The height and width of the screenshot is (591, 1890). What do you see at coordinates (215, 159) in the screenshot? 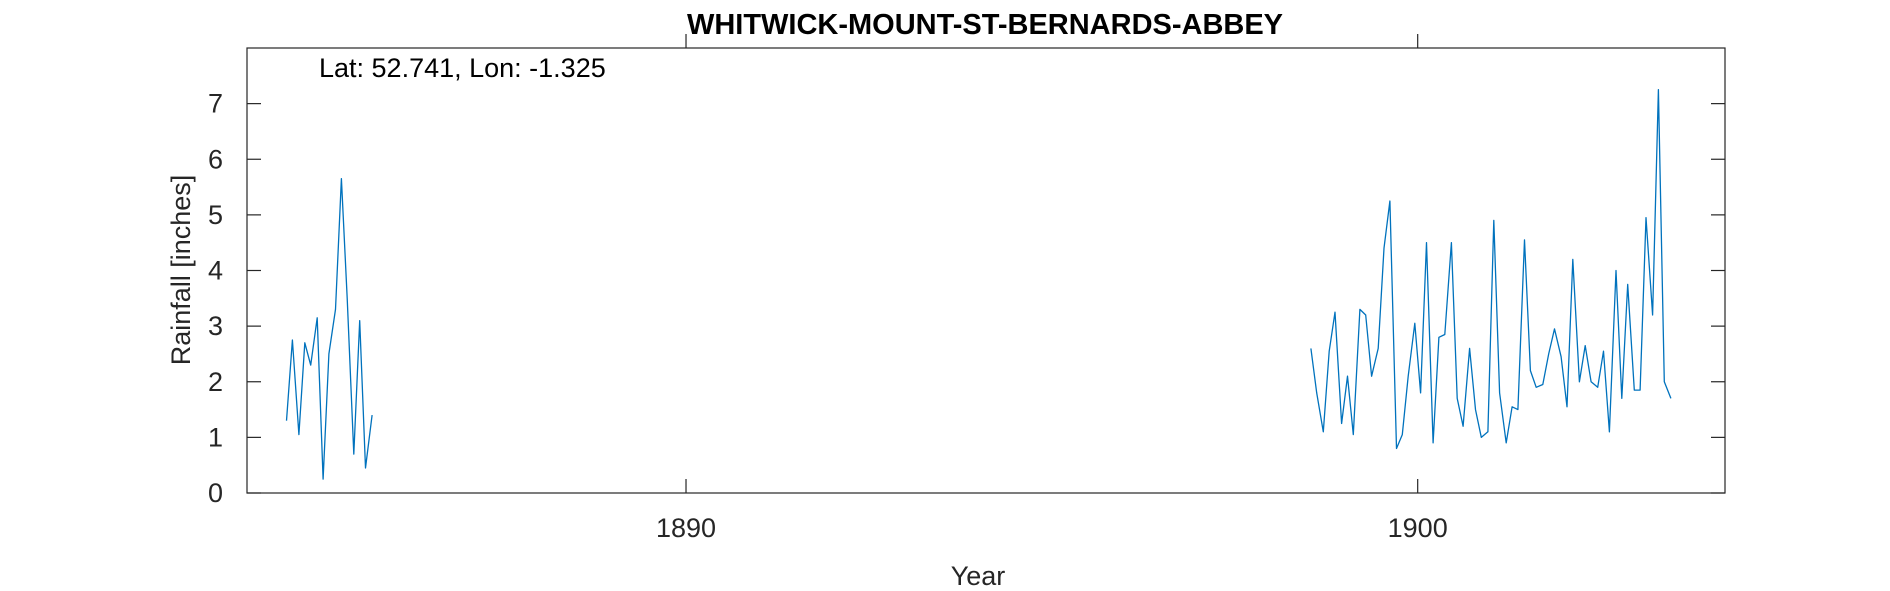
I see `y-tick-label: 6` at bounding box center [215, 159].